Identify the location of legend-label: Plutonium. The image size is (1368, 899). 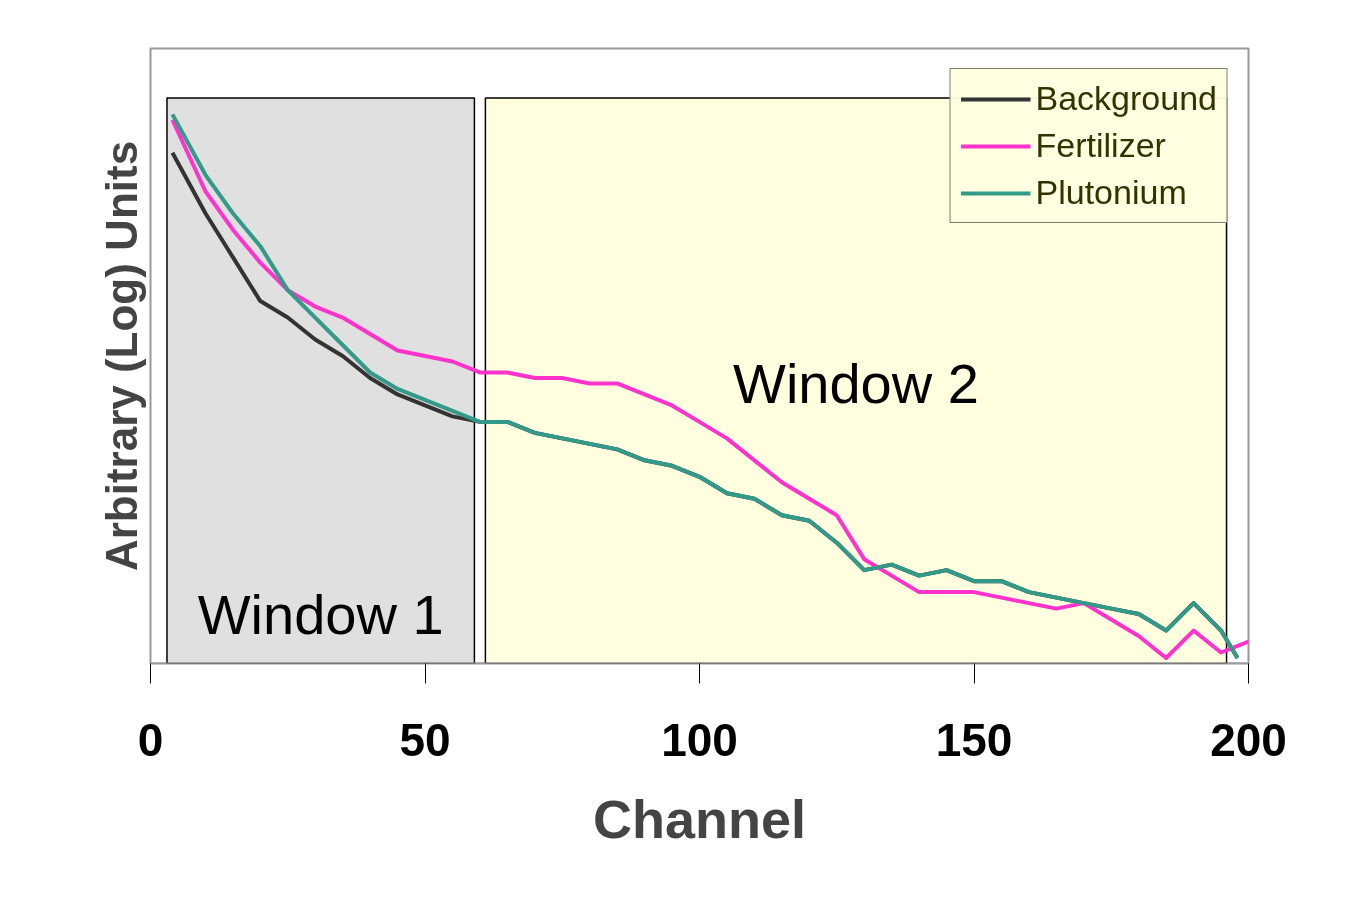
(1111, 192).